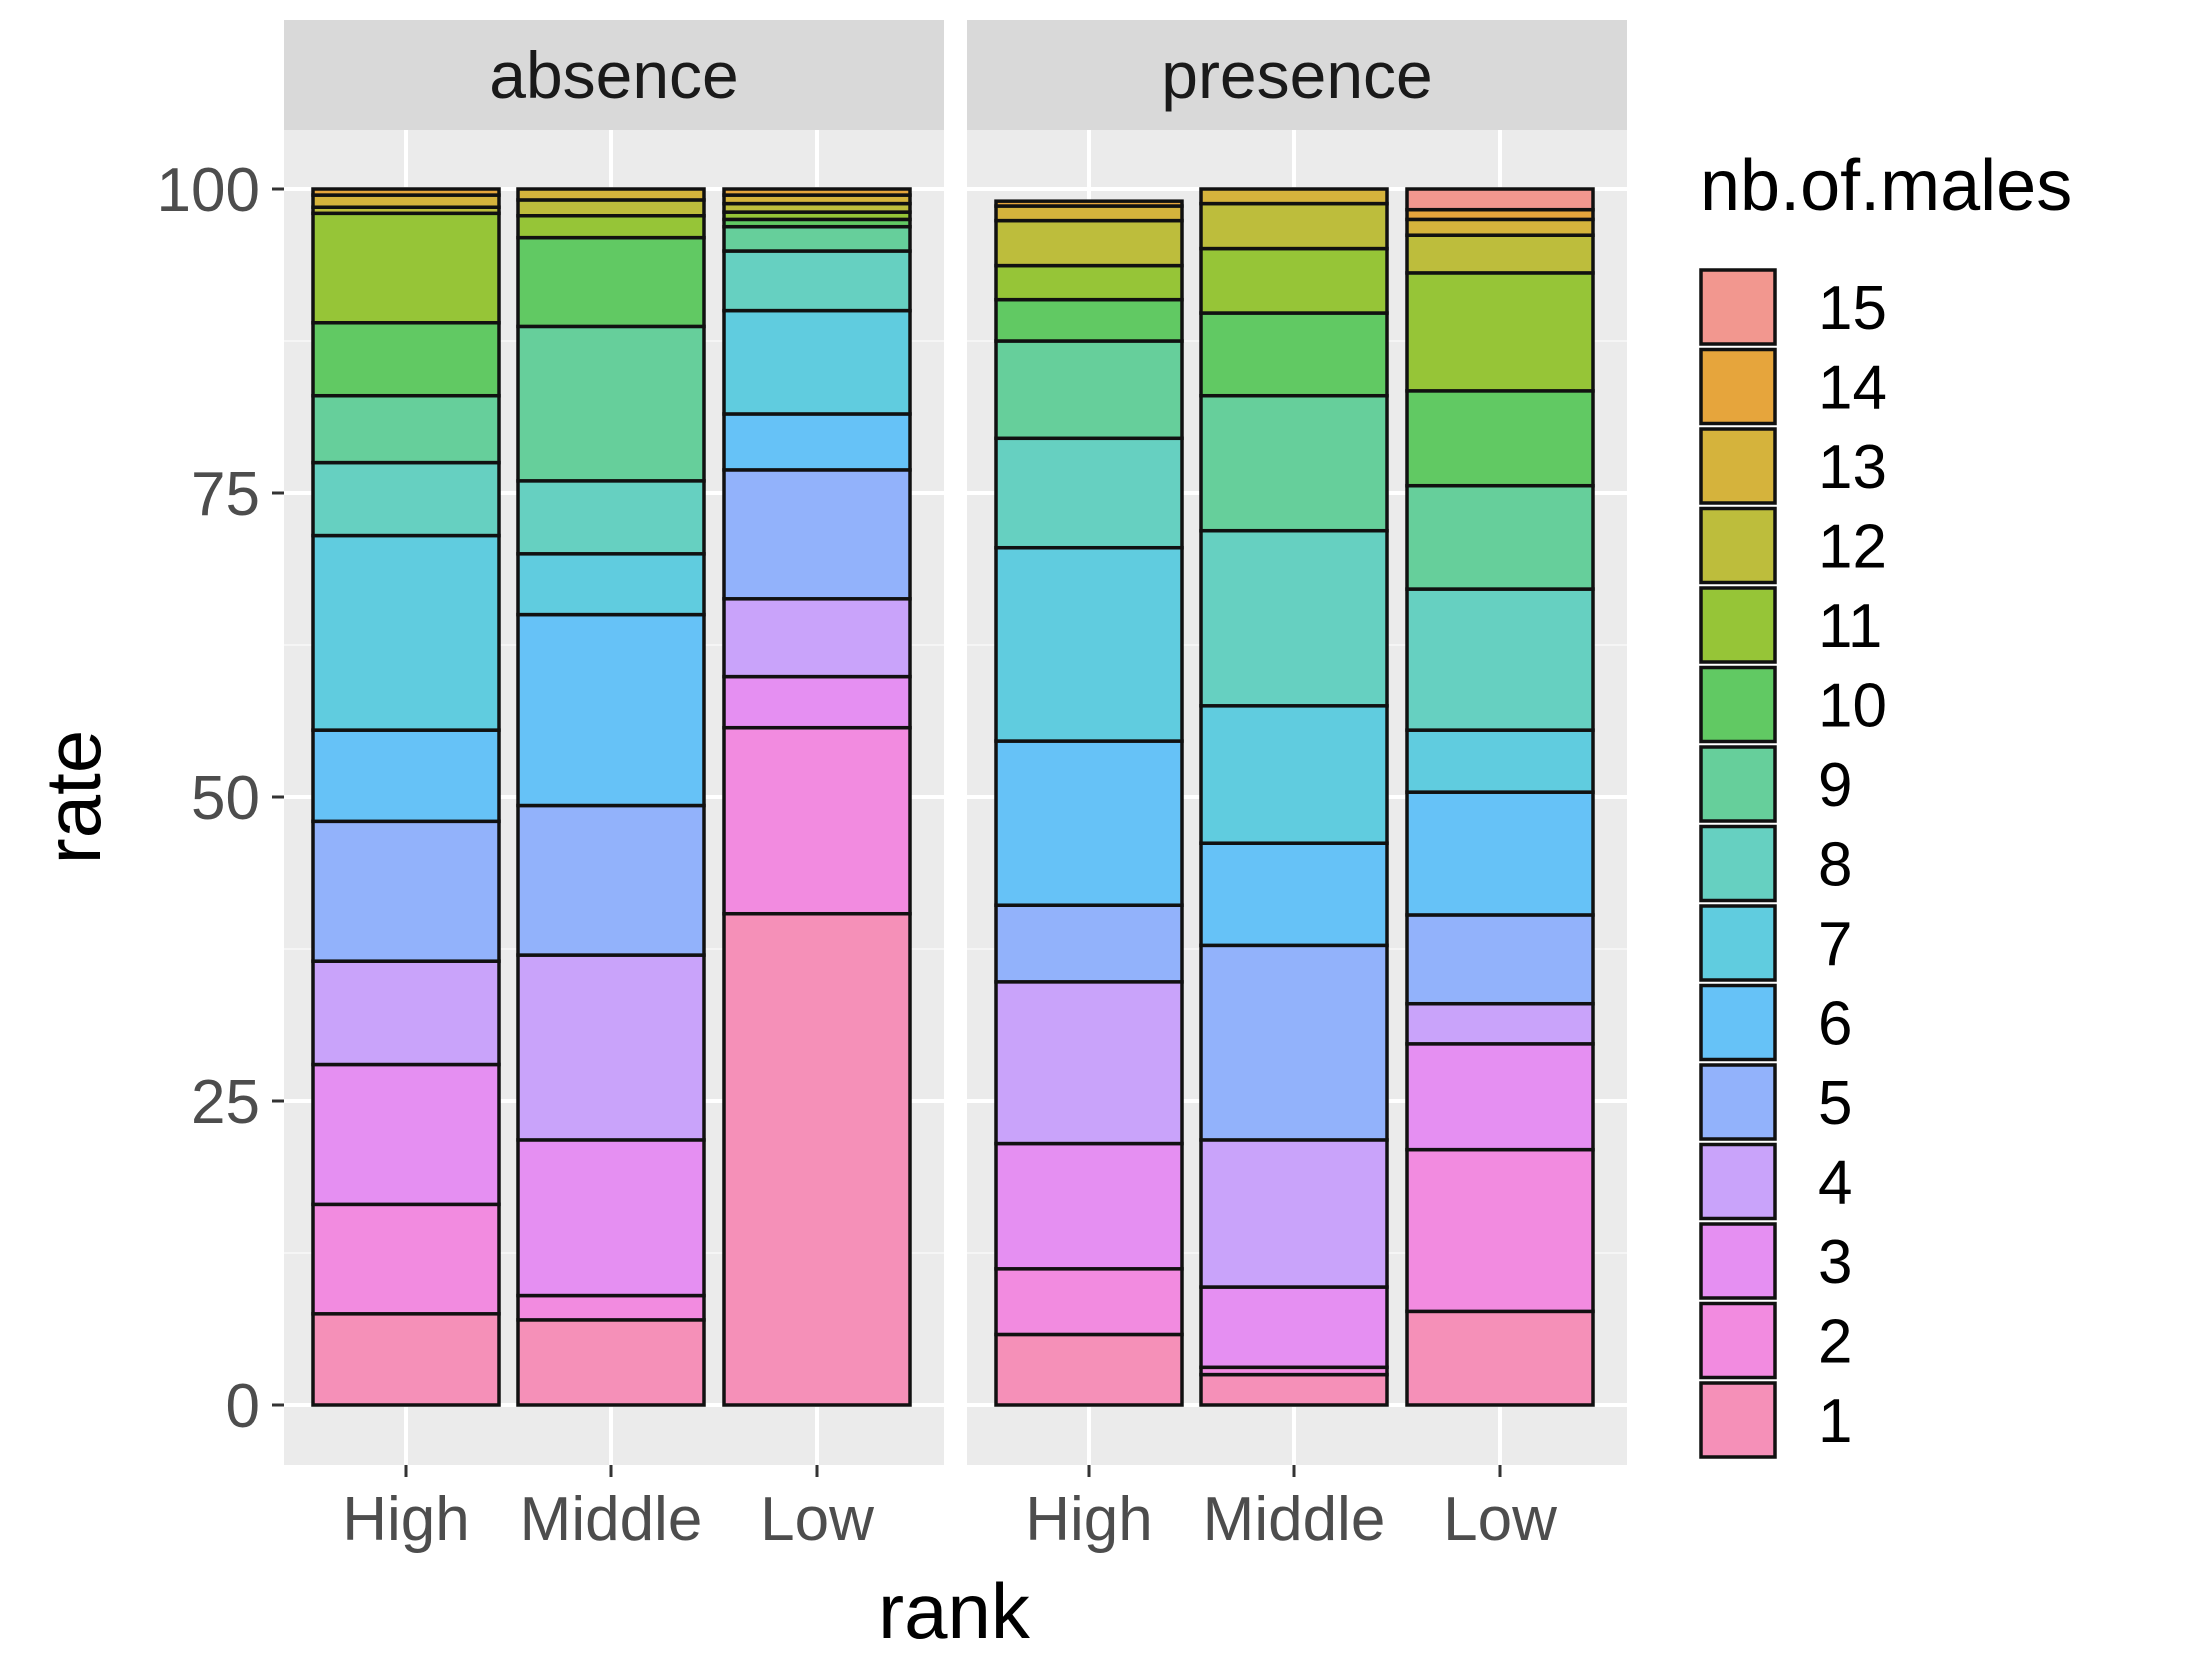 The width and height of the screenshot is (2187, 1676). What do you see at coordinates (1852, 706) in the screenshot?
I see `legend-key-label: 10` at bounding box center [1852, 706].